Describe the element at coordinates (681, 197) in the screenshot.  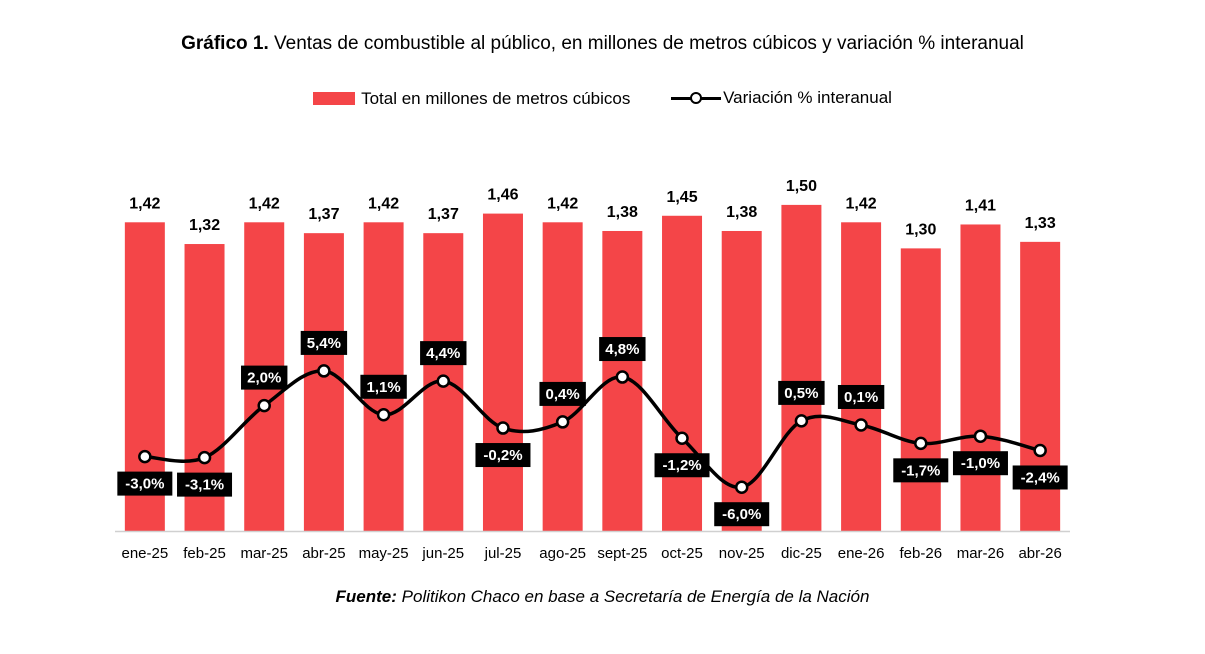
I see `bar-value-label: 1,45` at that location.